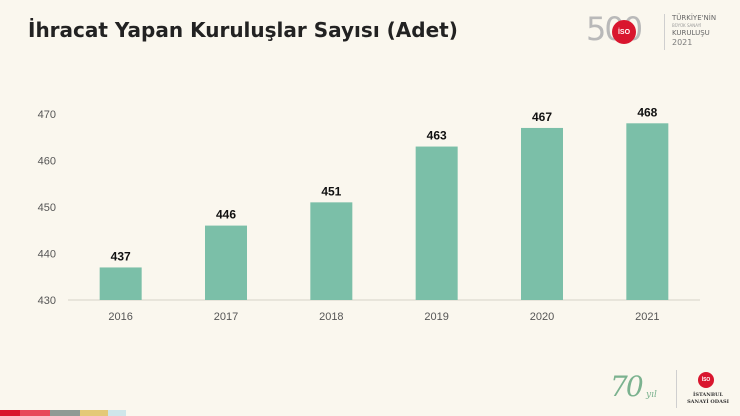 The image size is (740, 416). What do you see at coordinates (331, 317) in the screenshot?
I see `x-tick-label: 2018` at bounding box center [331, 317].